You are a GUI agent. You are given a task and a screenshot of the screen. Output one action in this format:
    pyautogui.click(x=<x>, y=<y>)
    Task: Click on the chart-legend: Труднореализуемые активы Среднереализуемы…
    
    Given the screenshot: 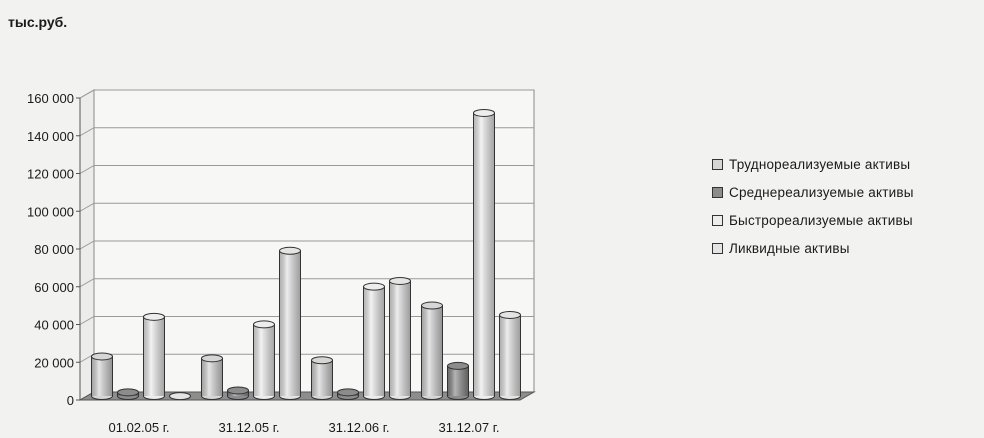 What is the action you would take?
    pyautogui.click(x=813, y=206)
    